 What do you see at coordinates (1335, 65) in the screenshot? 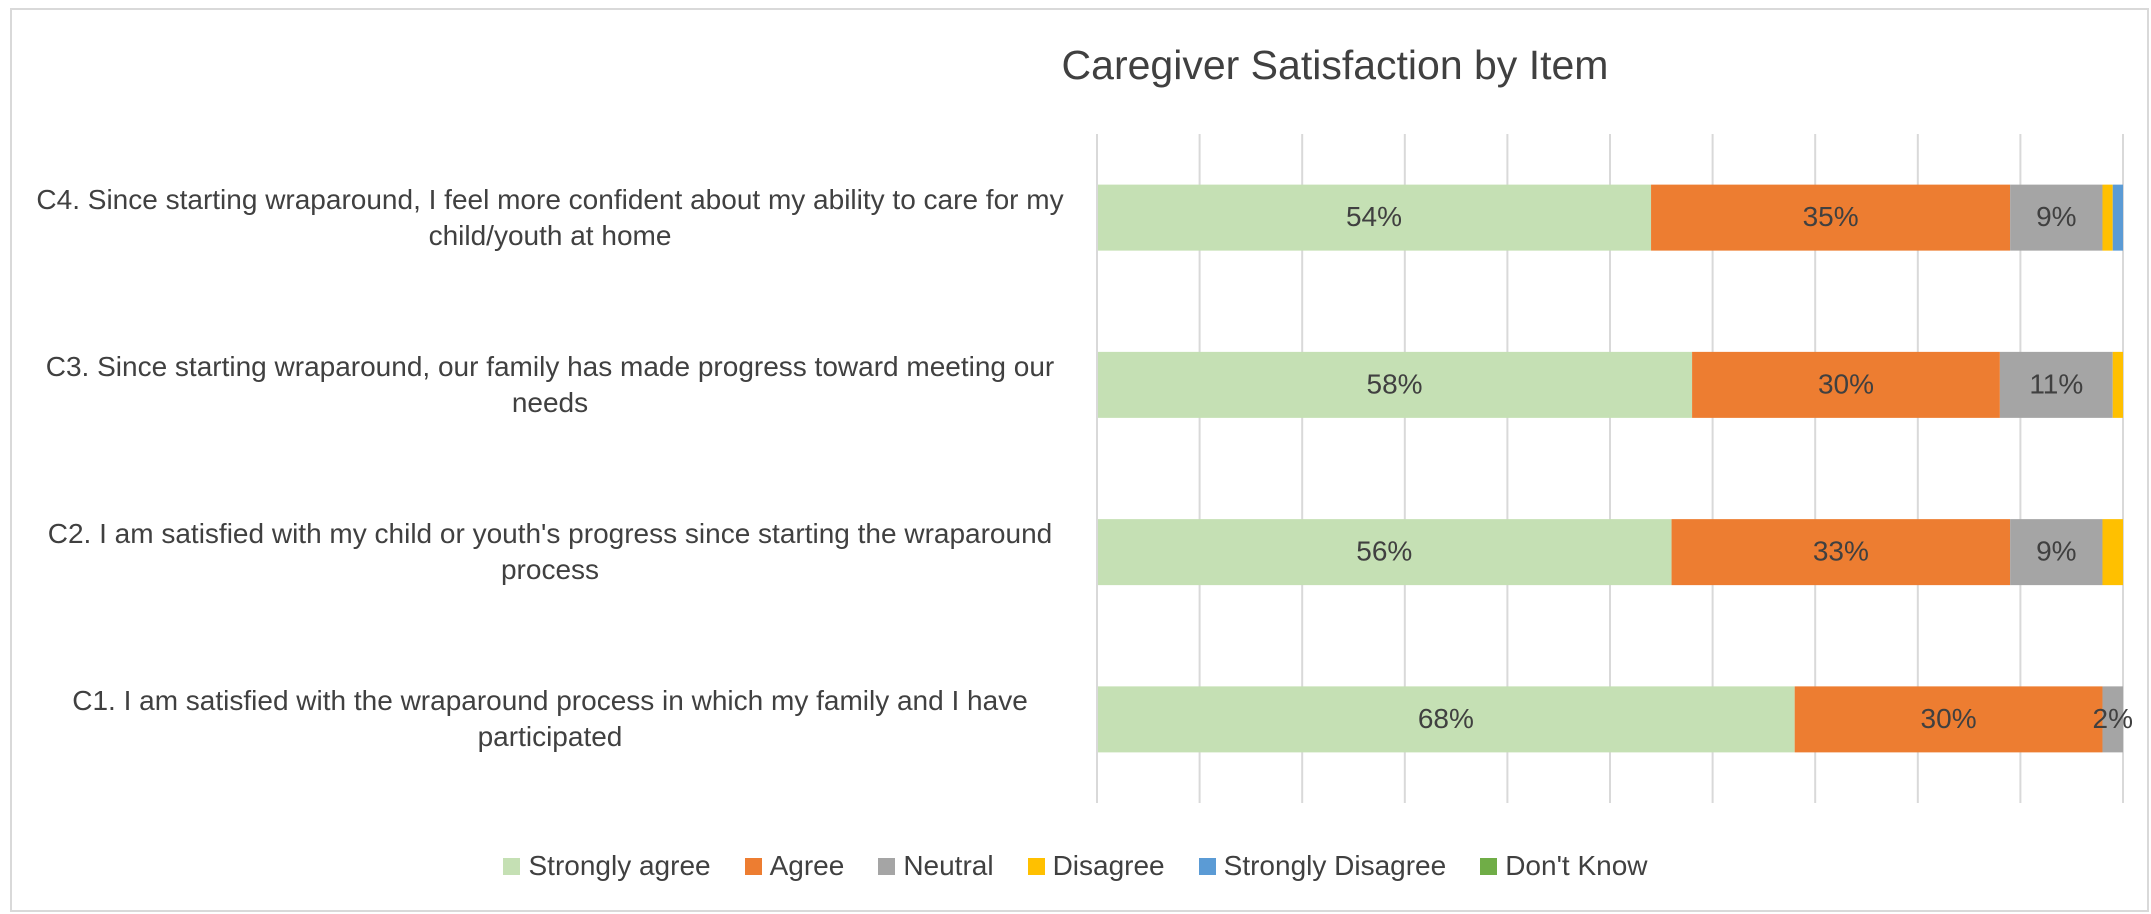
I see `chart-title: Caregiver Satisfaction by Item` at bounding box center [1335, 65].